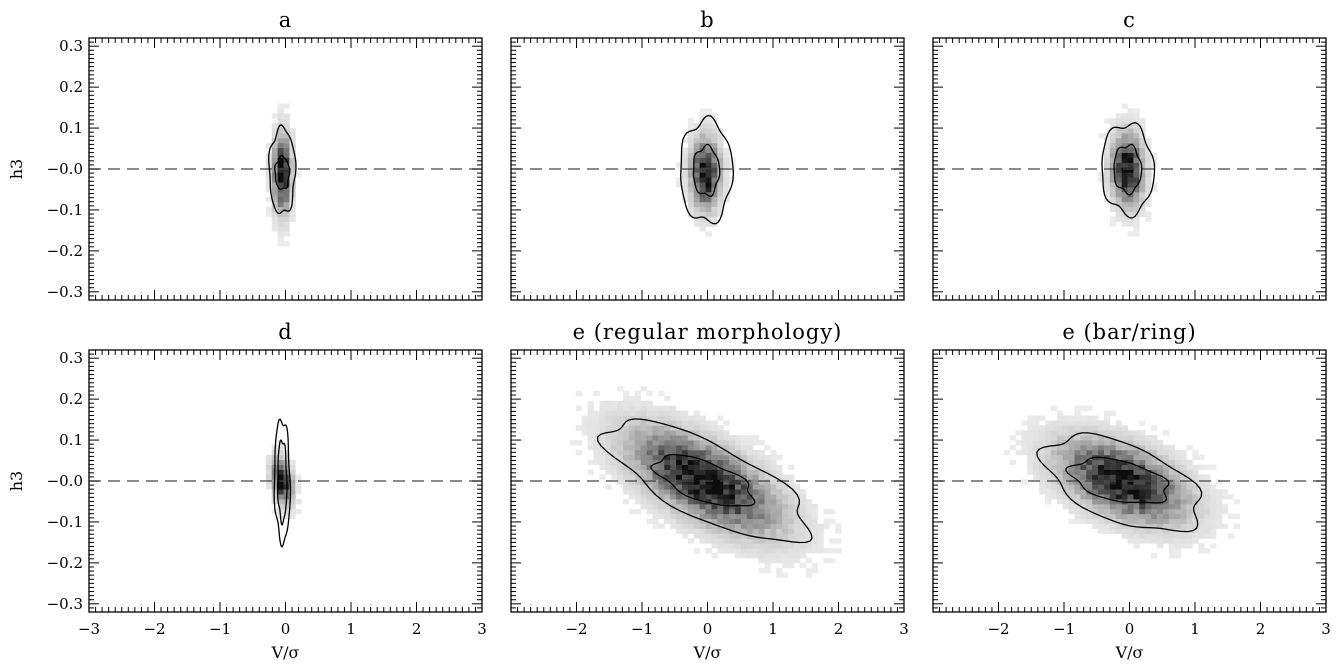  Describe the element at coordinates (71, 46) in the screenshot. I see `y-tick-label: 0.3` at that location.